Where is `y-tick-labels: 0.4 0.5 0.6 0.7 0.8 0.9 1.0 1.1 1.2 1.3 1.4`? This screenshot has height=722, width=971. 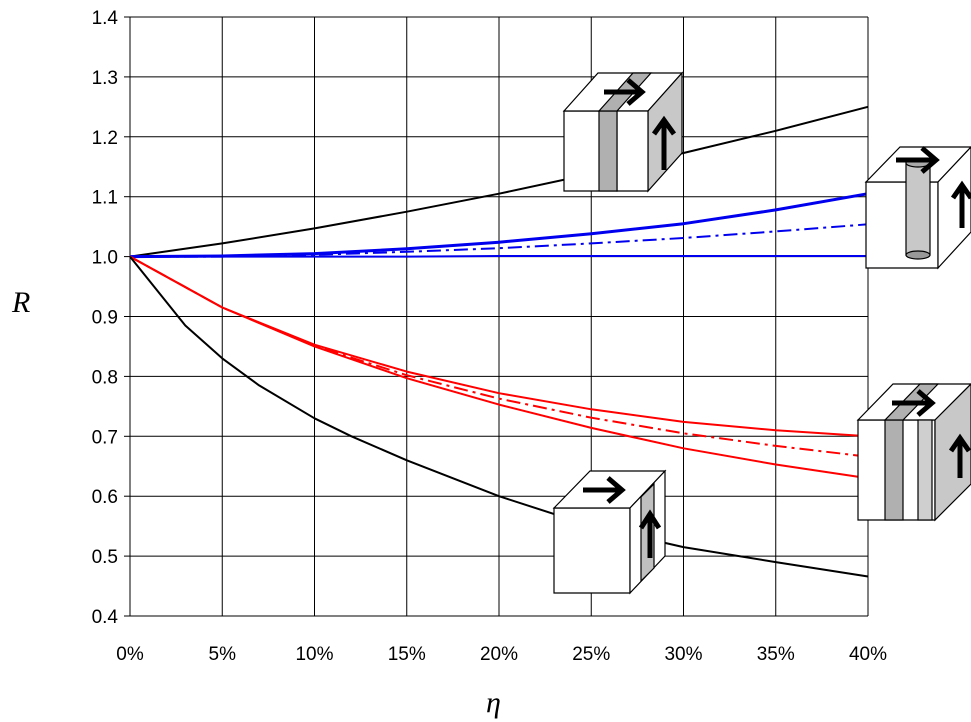 y-tick-labels: 0.4 0.5 0.6 0.7 0.8 0.9 1.0 1.1 1.2 1.3 1.4 is located at coordinates (105, 318).